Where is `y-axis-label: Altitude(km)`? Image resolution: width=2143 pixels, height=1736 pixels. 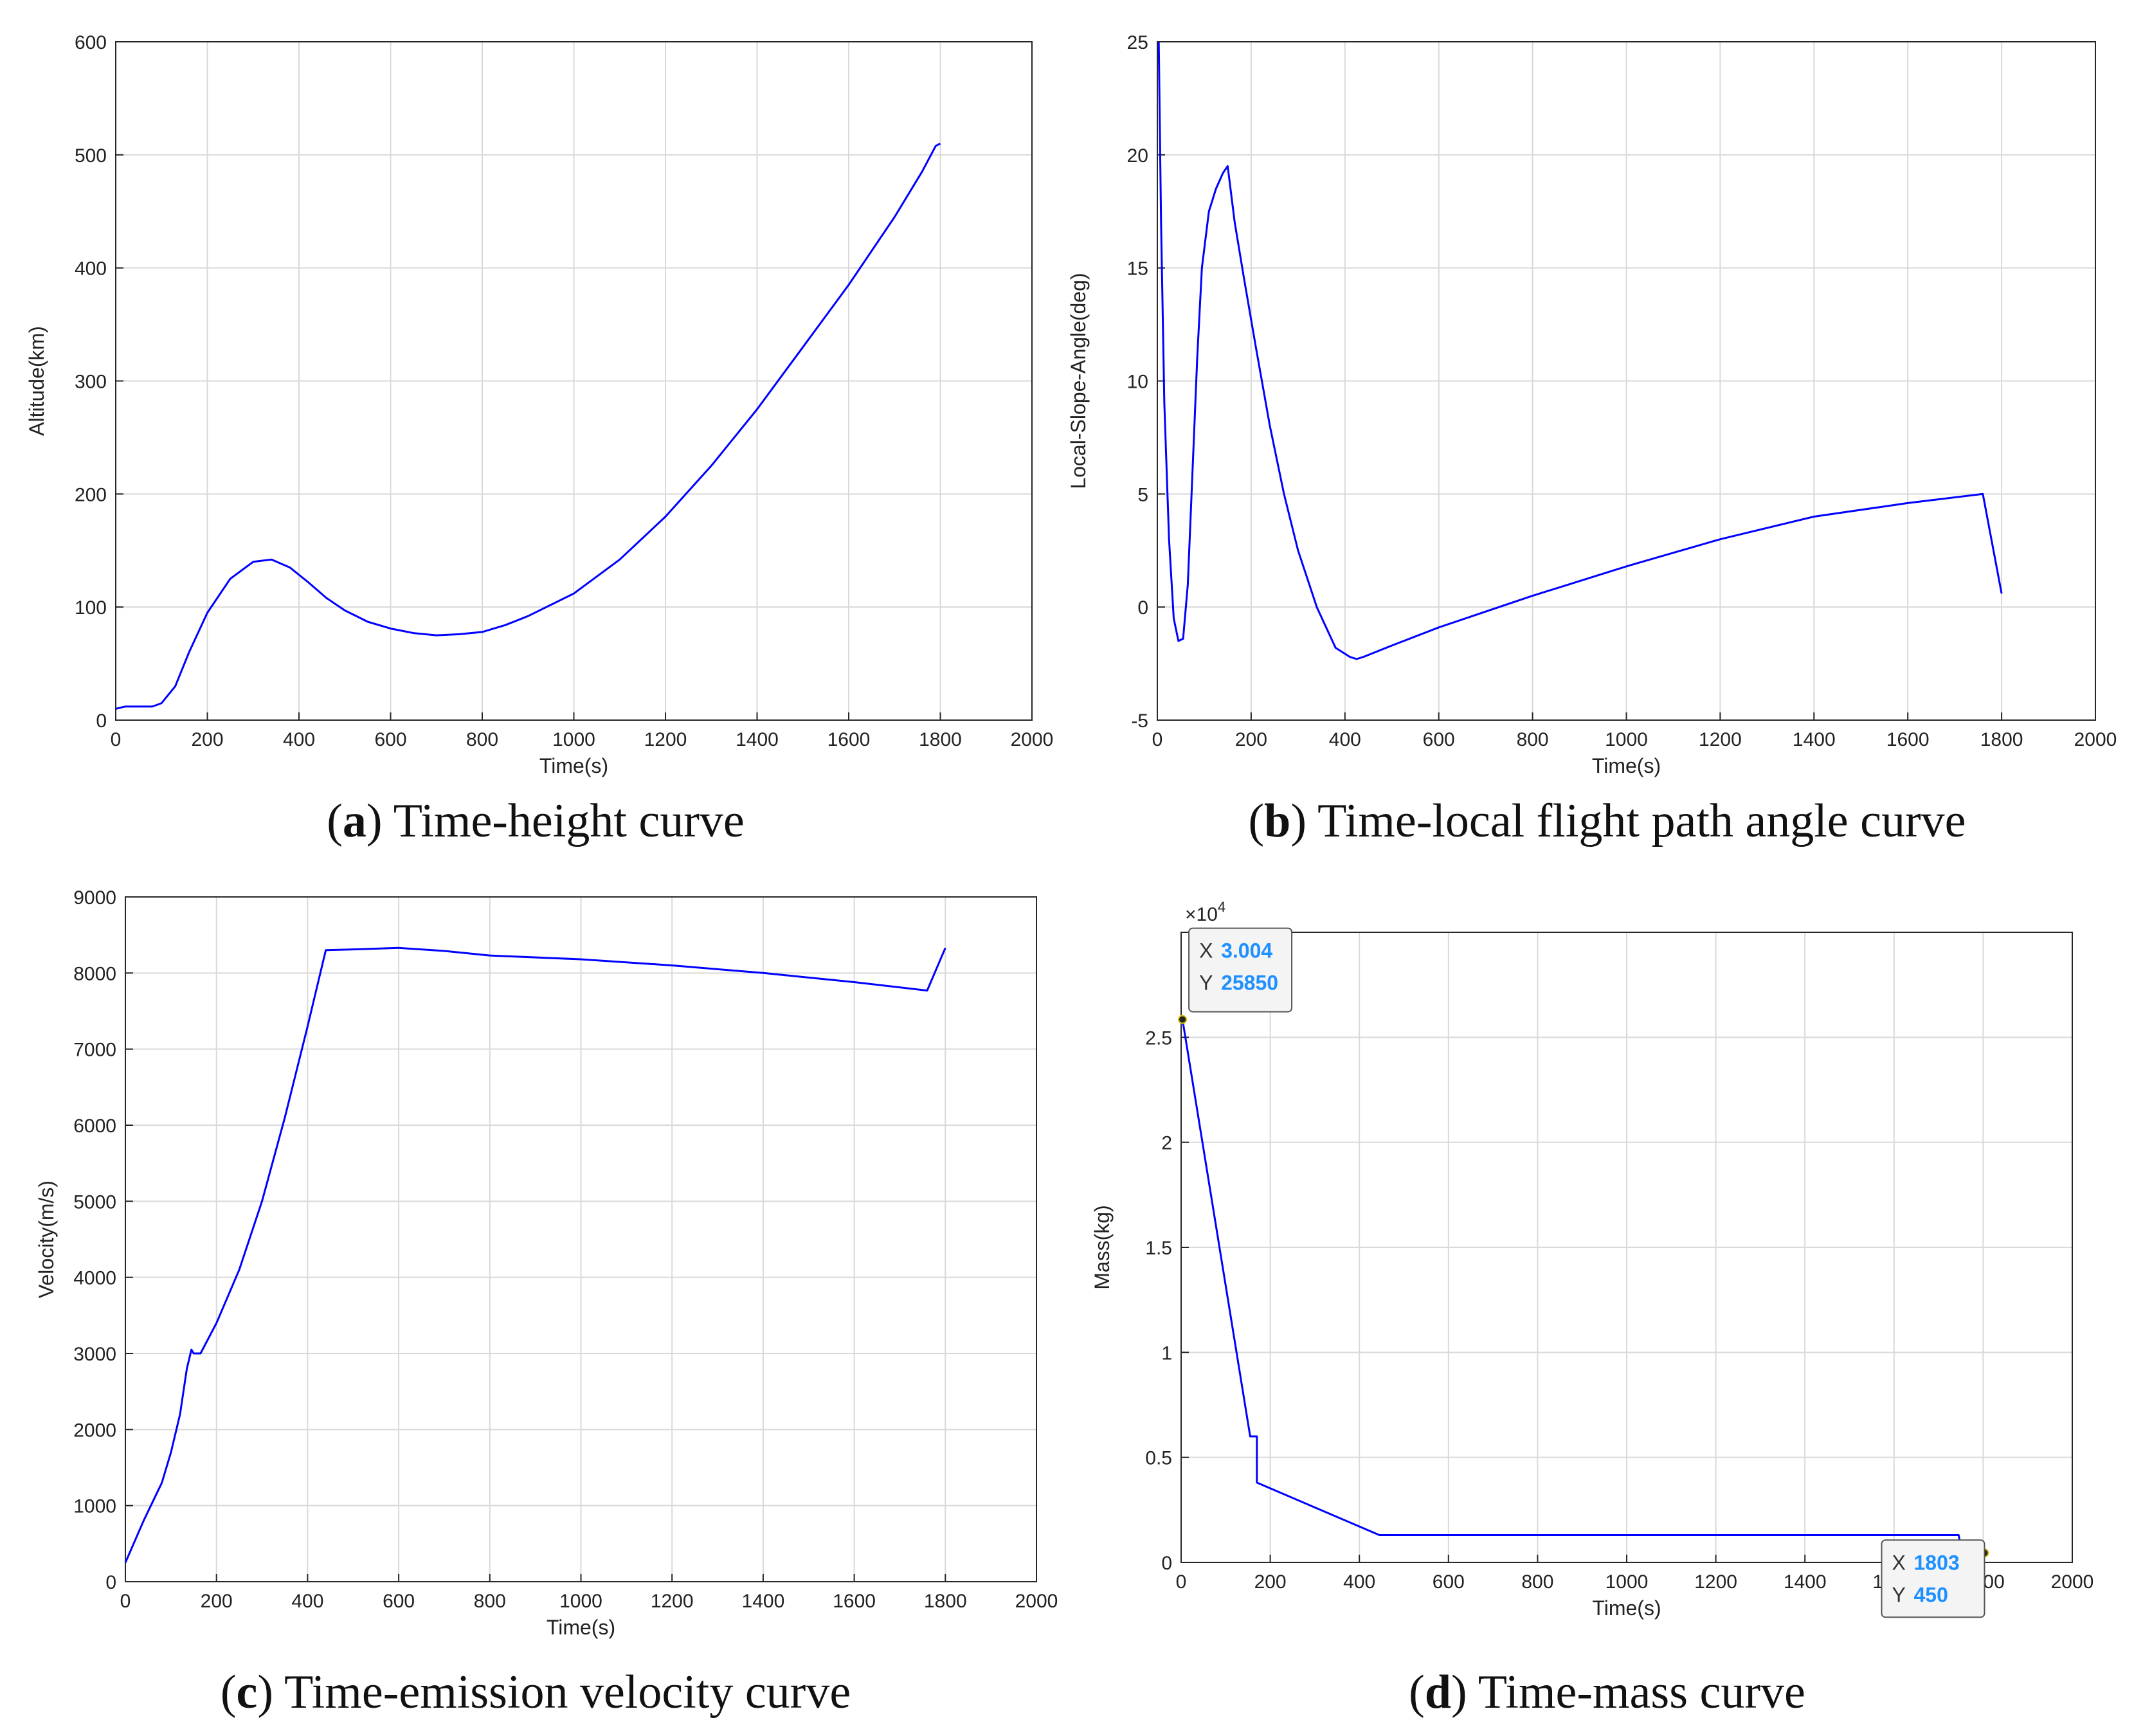 y-axis-label: Altitude(km) is located at coordinates (36, 381).